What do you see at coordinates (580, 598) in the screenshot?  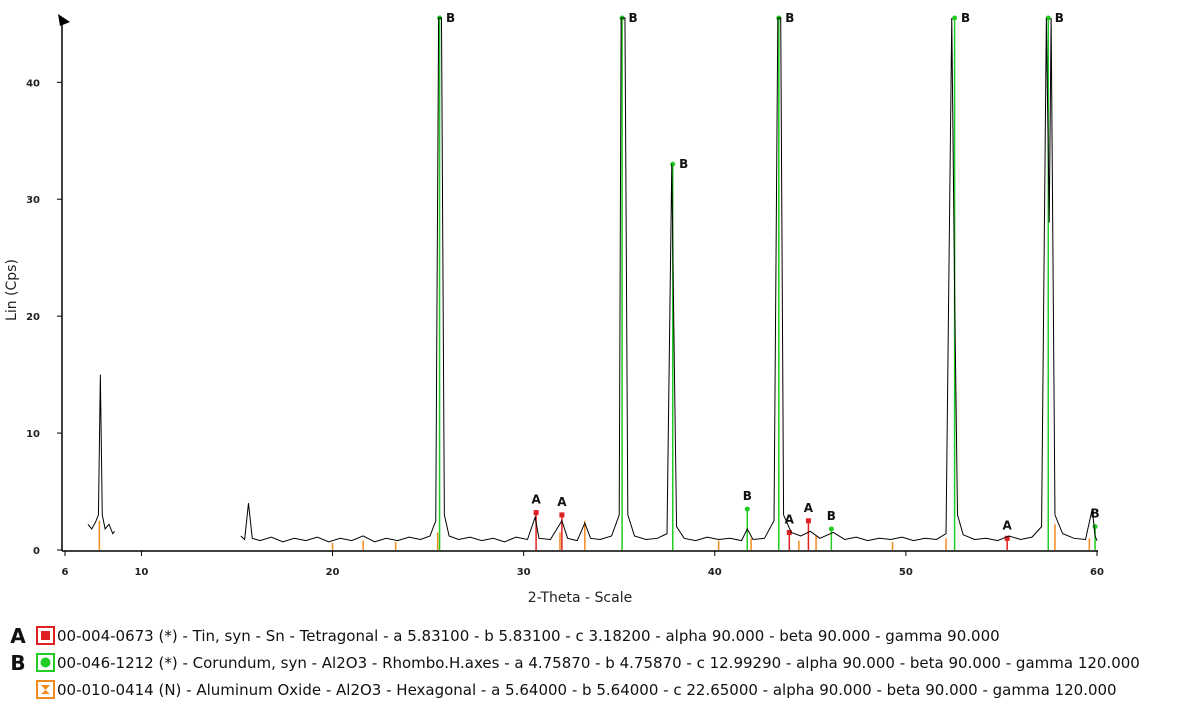 I see `x-axis-label: 2-Theta - Scale` at bounding box center [580, 598].